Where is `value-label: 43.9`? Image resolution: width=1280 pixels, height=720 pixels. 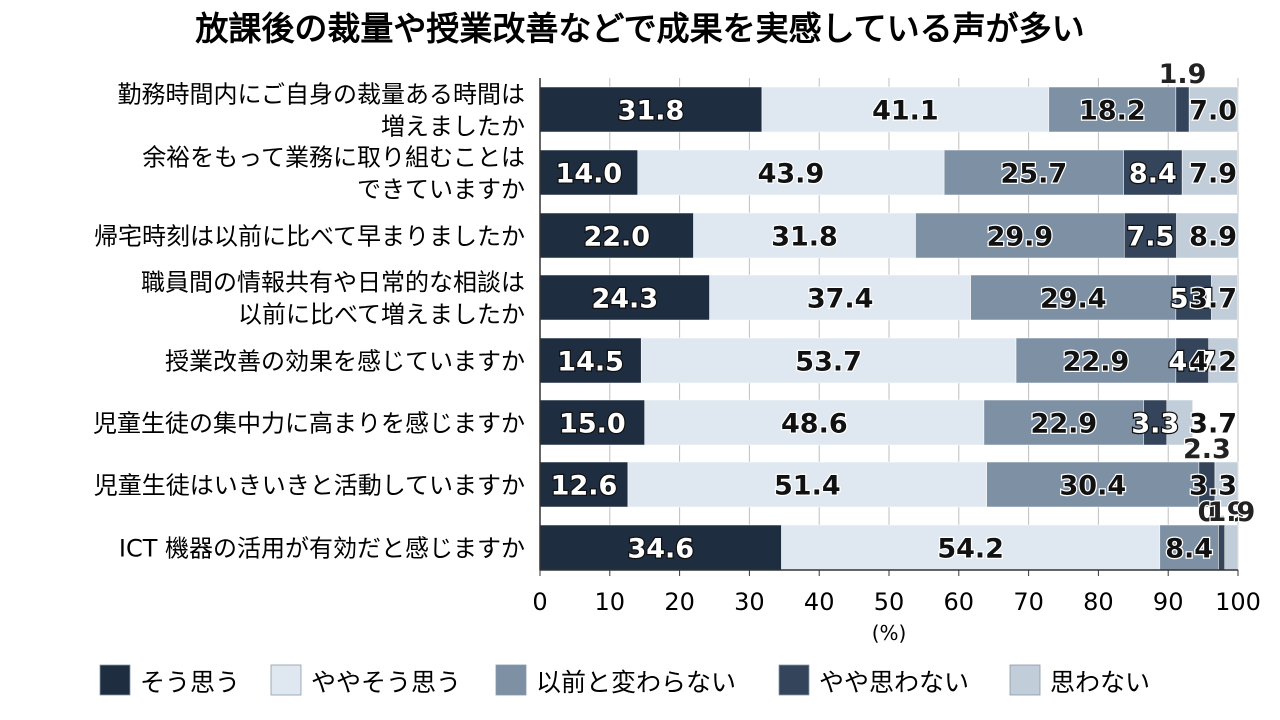 value-label: 43.9 is located at coordinates (791, 174).